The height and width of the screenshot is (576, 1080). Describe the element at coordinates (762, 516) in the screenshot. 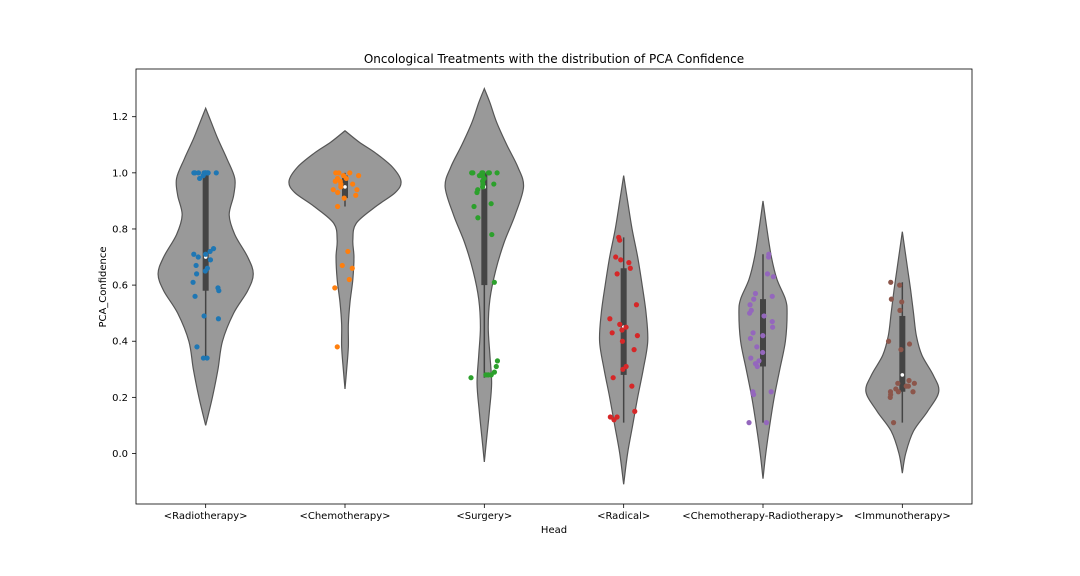

I see `x-tick-label: <Chemotherapy-Radiotherapy>` at that location.